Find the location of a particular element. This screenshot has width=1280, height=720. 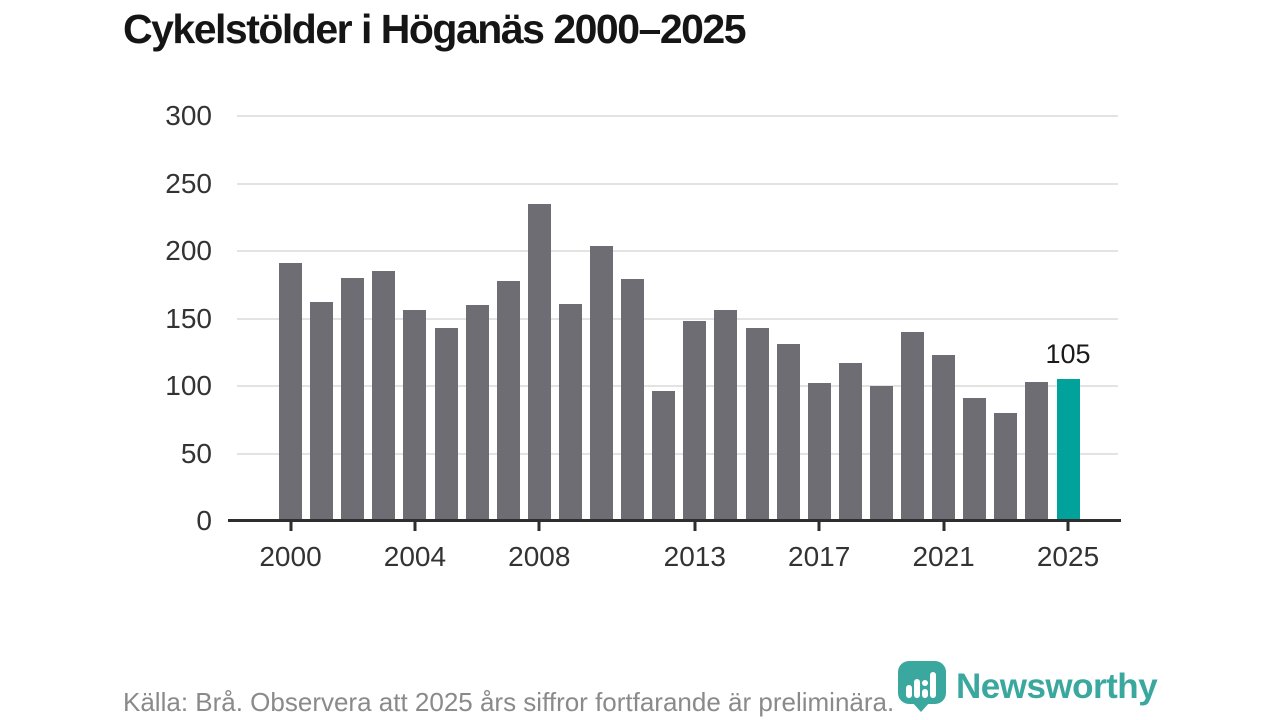

x-axis-label-2017: 2017 is located at coordinates (819, 556).